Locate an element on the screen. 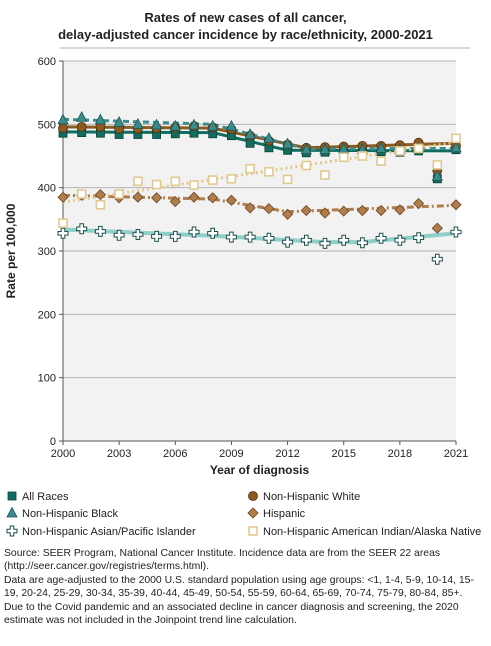  y-tick-label: 300 is located at coordinates (47, 252).